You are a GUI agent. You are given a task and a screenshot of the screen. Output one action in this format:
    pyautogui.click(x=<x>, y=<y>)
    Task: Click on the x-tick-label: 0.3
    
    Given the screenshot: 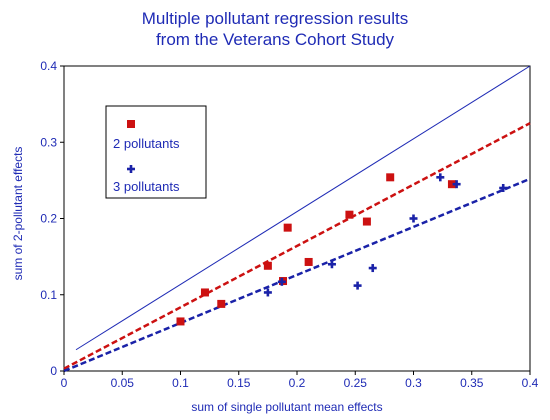 What is the action you would take?
    pyautogui.click(x=413, y=383)
    